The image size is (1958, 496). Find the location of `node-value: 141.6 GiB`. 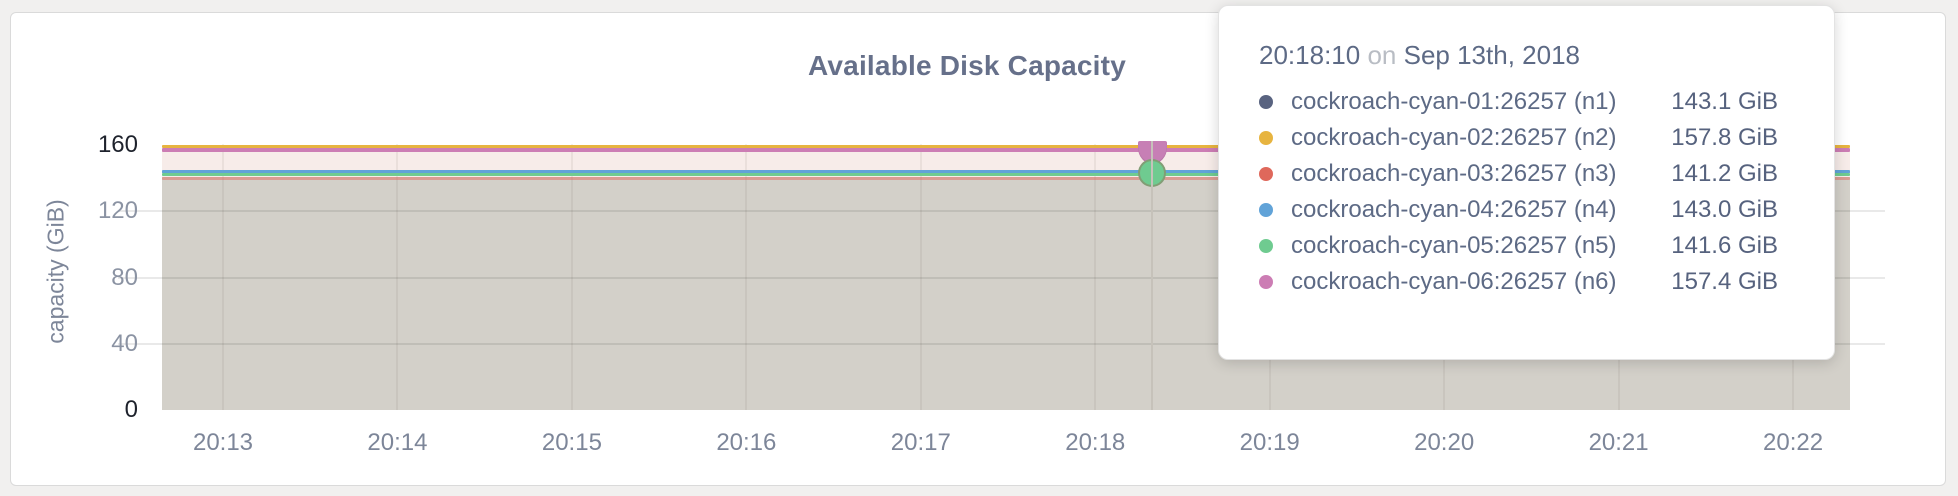

node-value: 141.6 GiB is located at coordinates (1724, 245).